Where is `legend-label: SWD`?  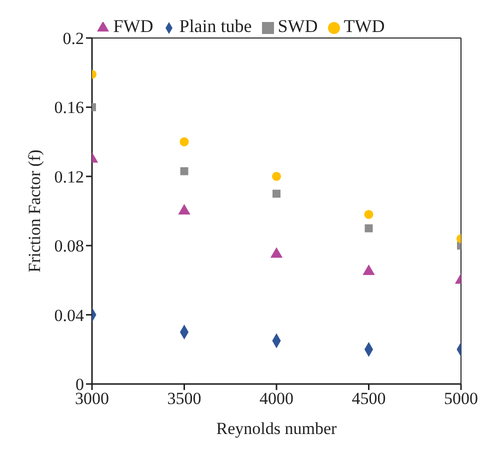 legend-label: SWD is located at coordinates (298, 26).